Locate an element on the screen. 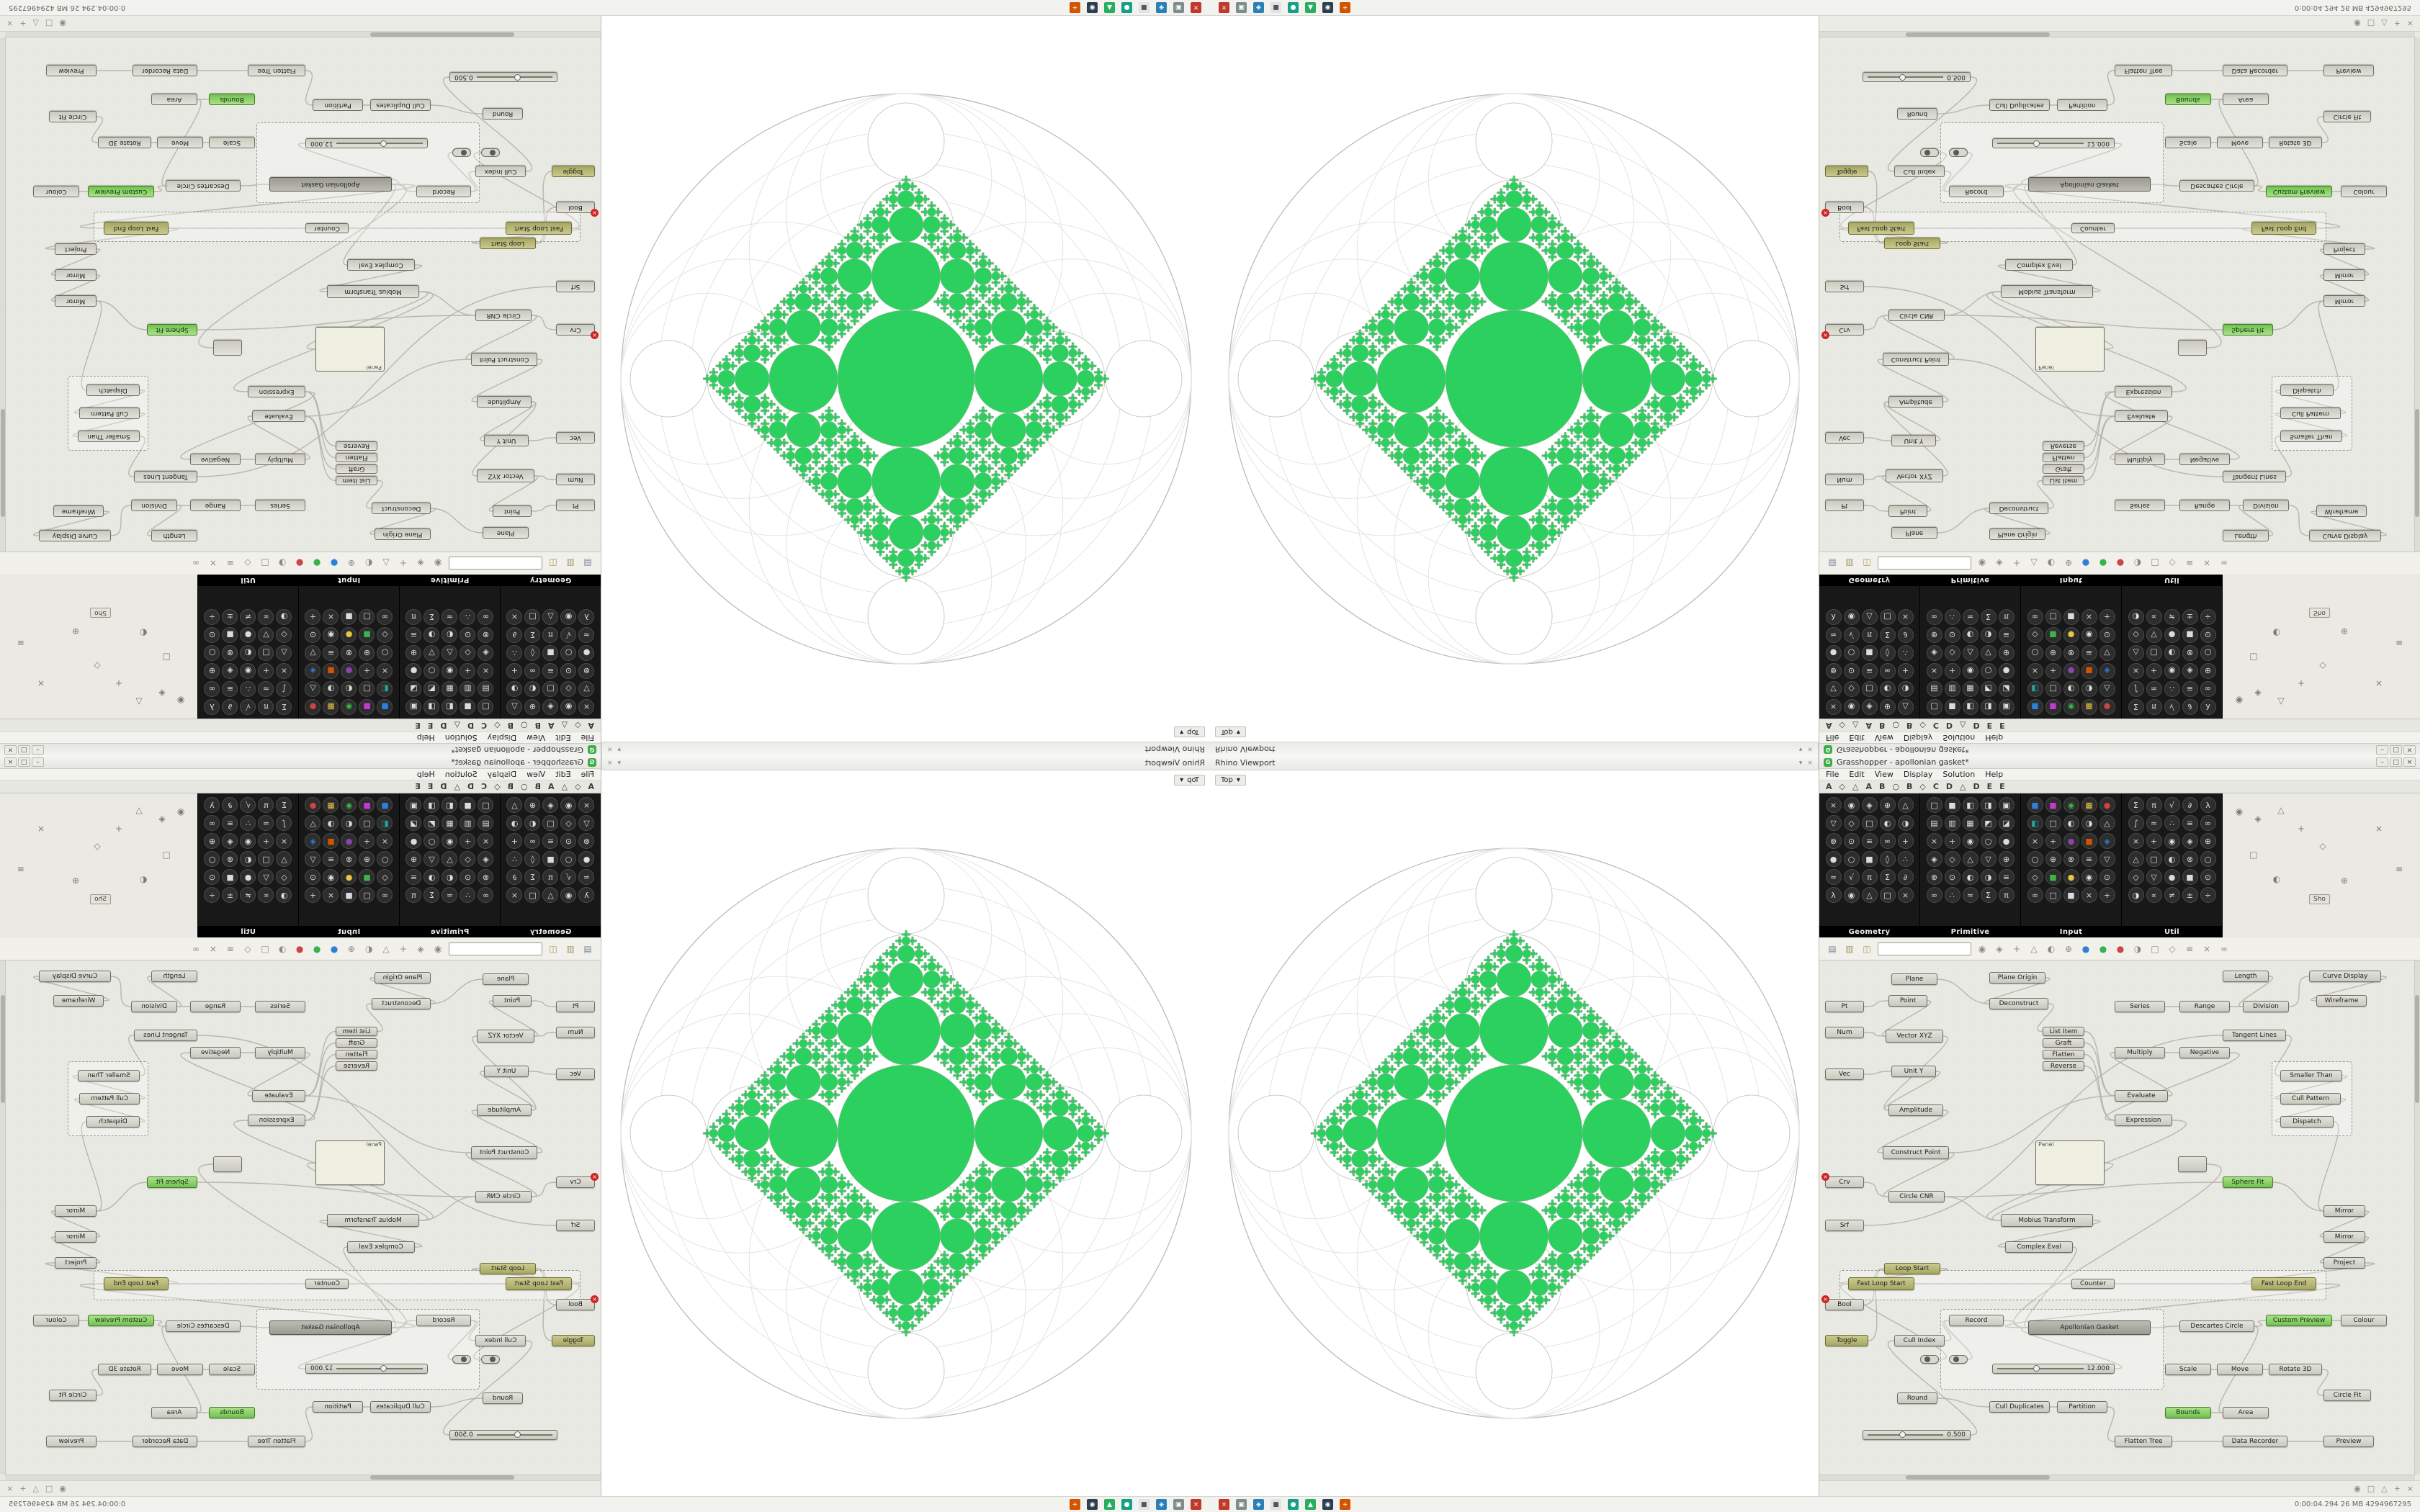 This screenshot has width=2420, height=1512. palette-component-icon: △ is located at coordinates (2136, 859).